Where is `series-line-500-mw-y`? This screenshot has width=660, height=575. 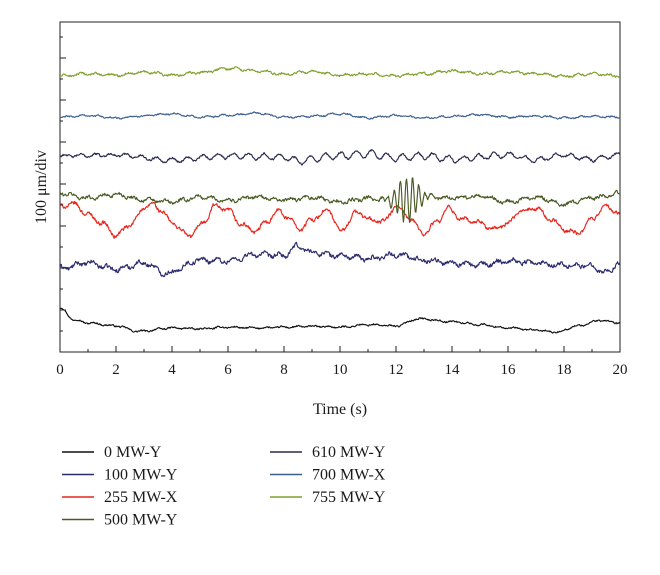
series-line-500-mw-y is located at coordinates (340, 200).